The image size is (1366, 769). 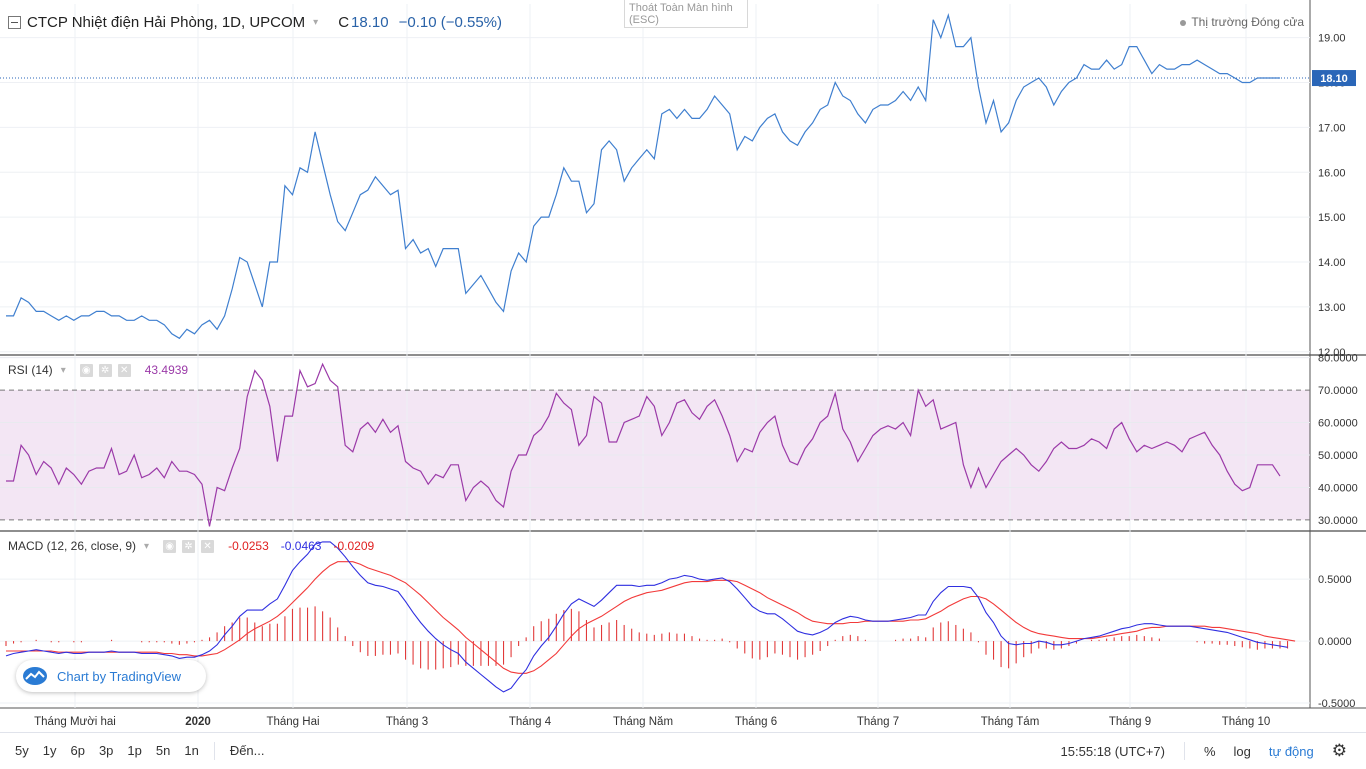 What do you see at coordinates (1242, 751) in the screenshot?
I see `log-scale-button: log` at bounding box center [1242, 751].